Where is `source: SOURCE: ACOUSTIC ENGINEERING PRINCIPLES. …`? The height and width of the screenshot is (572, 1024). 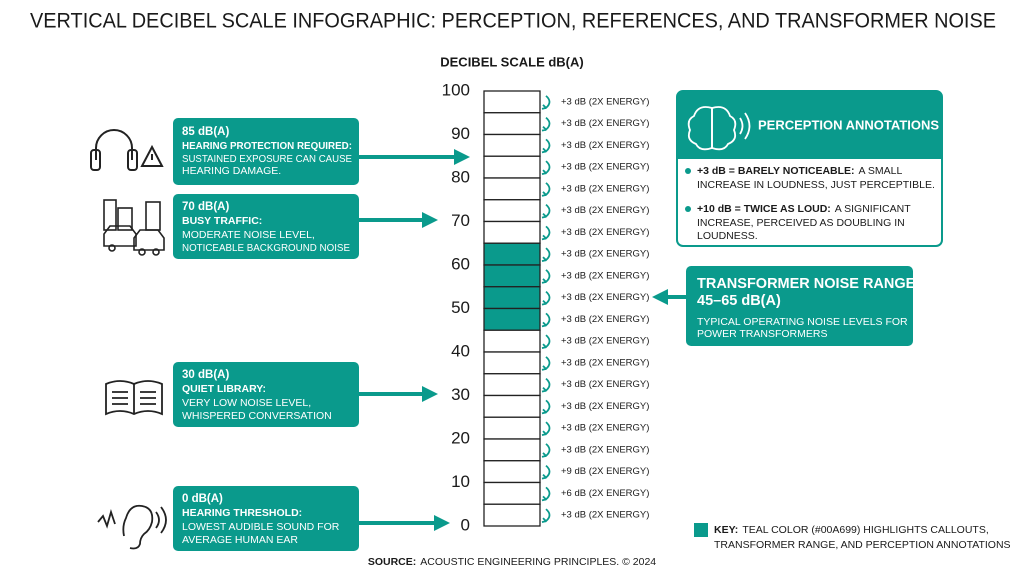 source: SOURCE: ACOUSTIC ENGINEERING PRINCIPLES. … is located at coordinates (512, 562).